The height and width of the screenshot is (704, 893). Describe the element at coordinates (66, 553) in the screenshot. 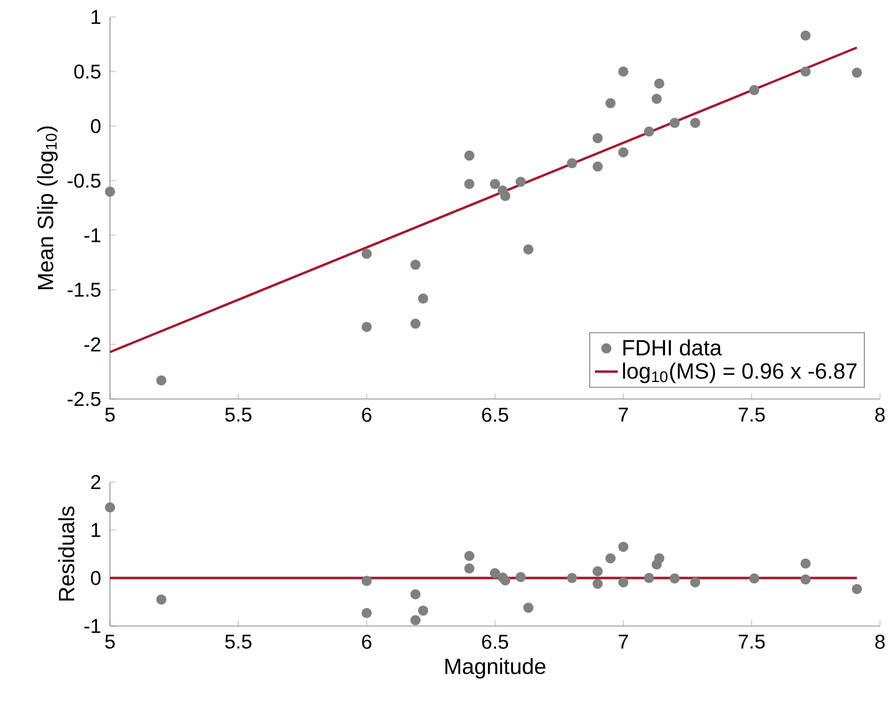

I see `y-axis-title: Residuals` at that location.